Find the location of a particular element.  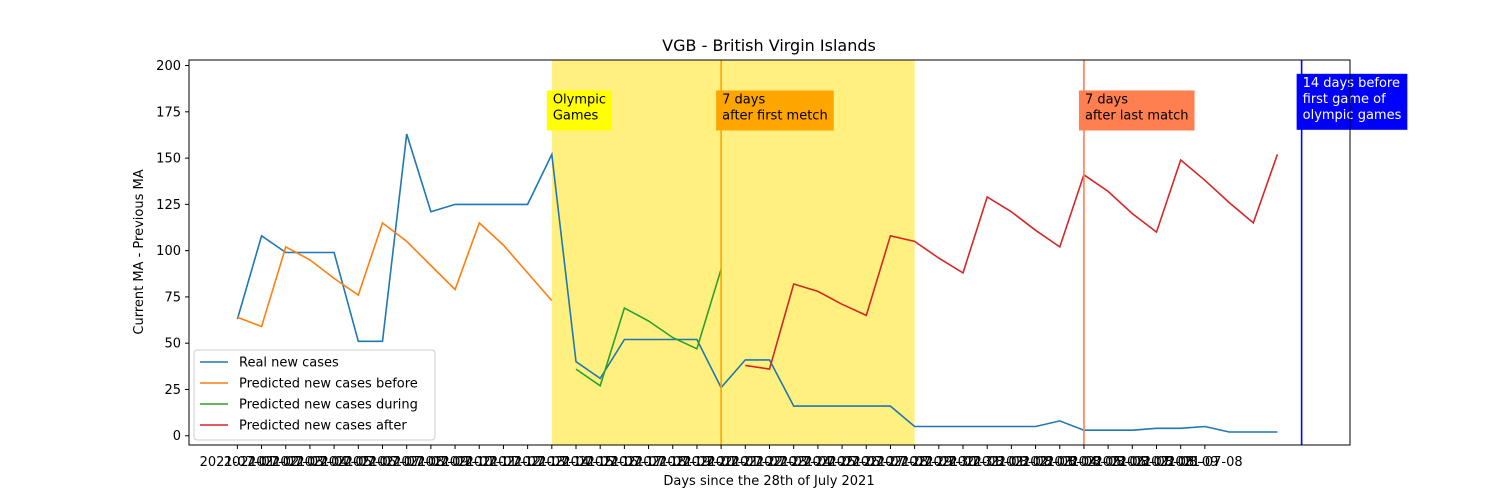

x-axis-label: Days since the 28th of July 2021 is located at coordinates (768, 481).